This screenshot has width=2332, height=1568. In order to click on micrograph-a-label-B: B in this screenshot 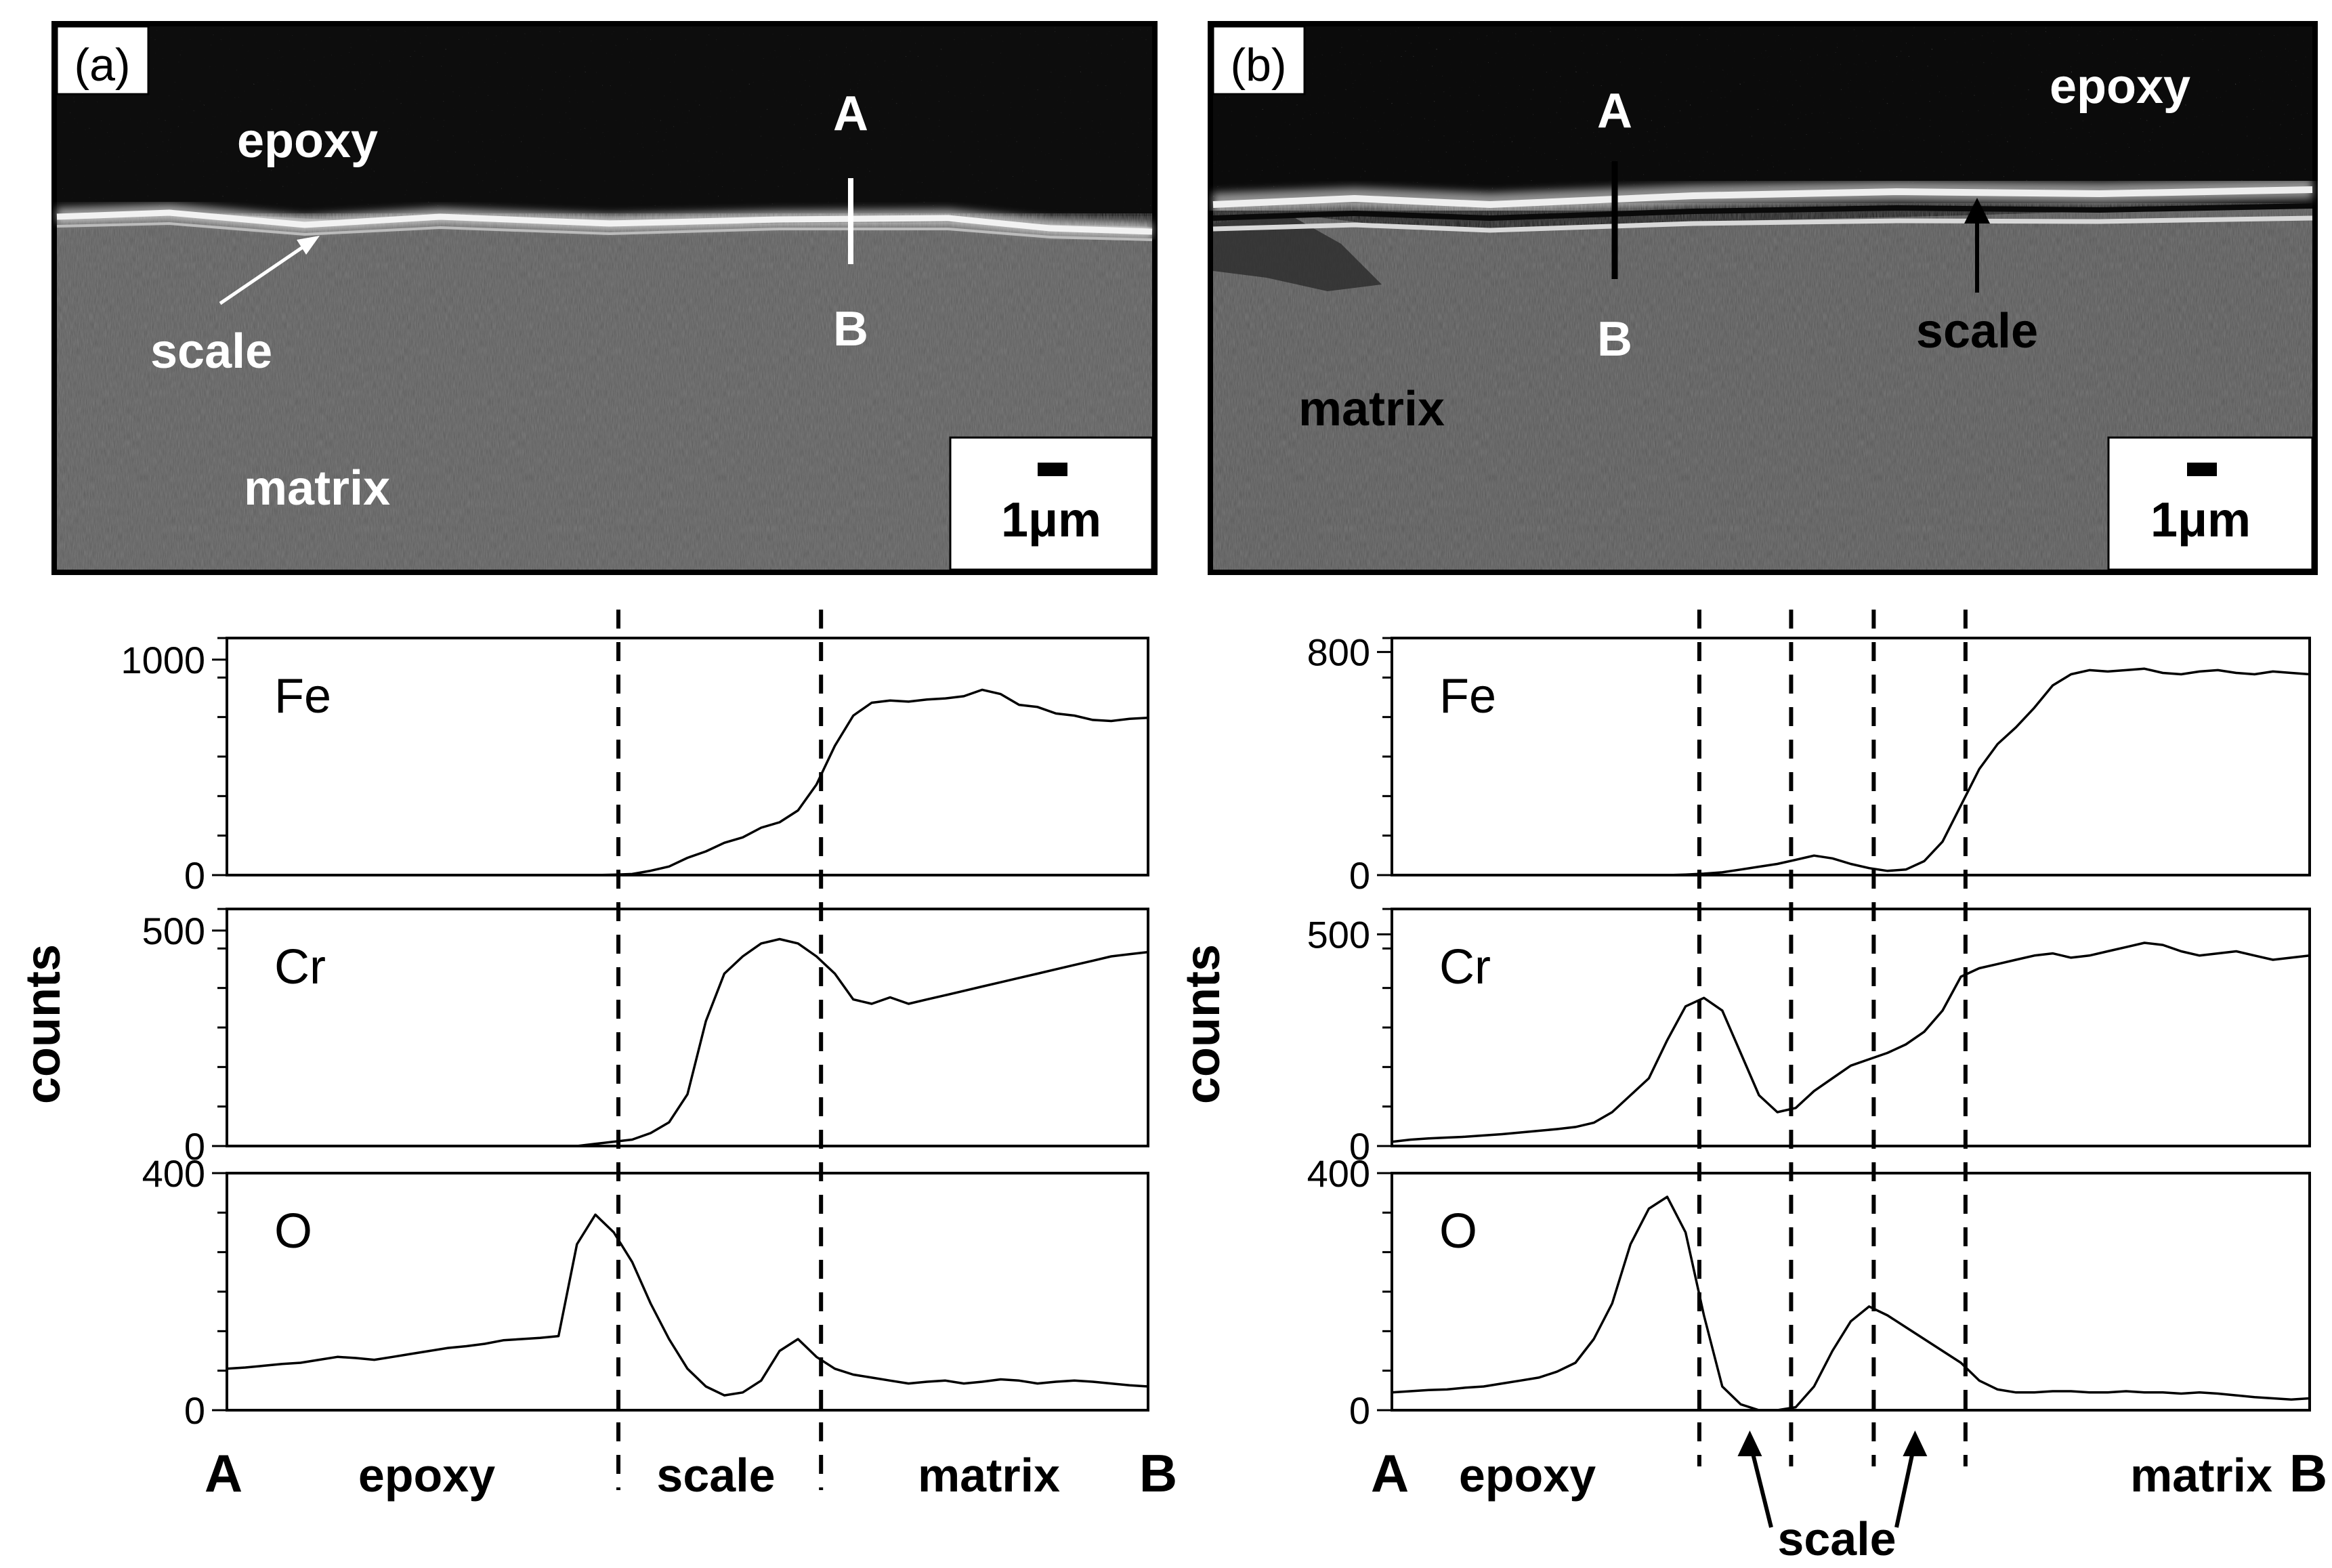, I will do `click(850, 329)`.